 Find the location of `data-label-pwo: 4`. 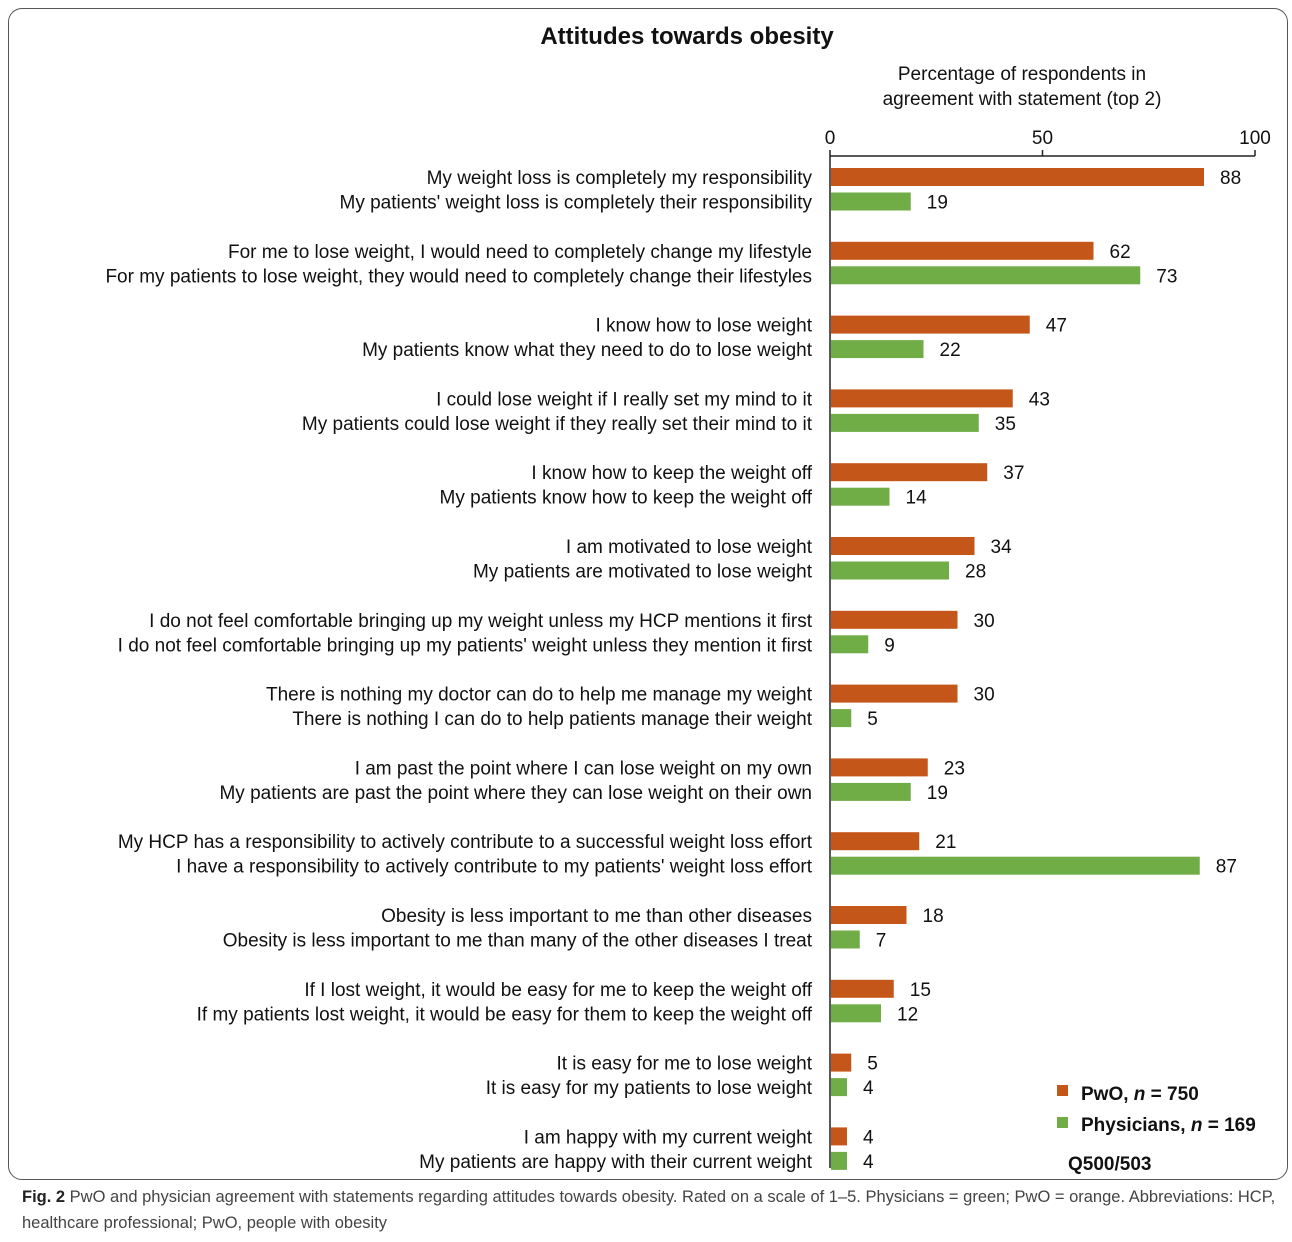

data-label-pwo: 4 is located at coordinates (868, 1137).